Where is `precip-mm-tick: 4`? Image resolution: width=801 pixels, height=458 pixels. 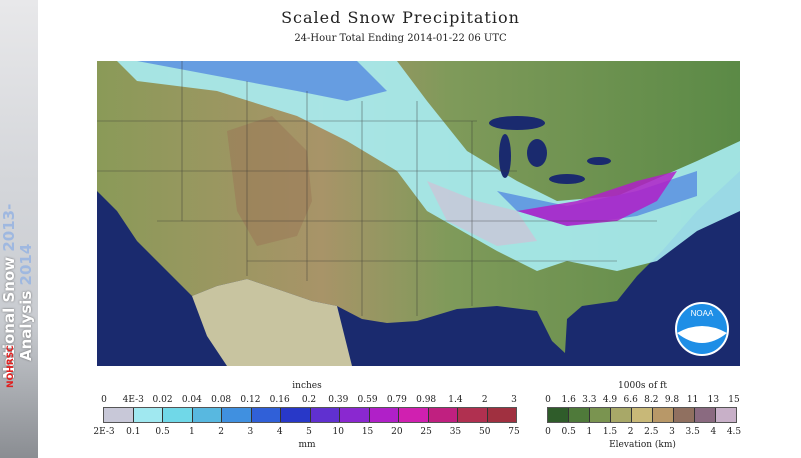
precip-mm-tick: 4 is located at coordinates (279, 432).